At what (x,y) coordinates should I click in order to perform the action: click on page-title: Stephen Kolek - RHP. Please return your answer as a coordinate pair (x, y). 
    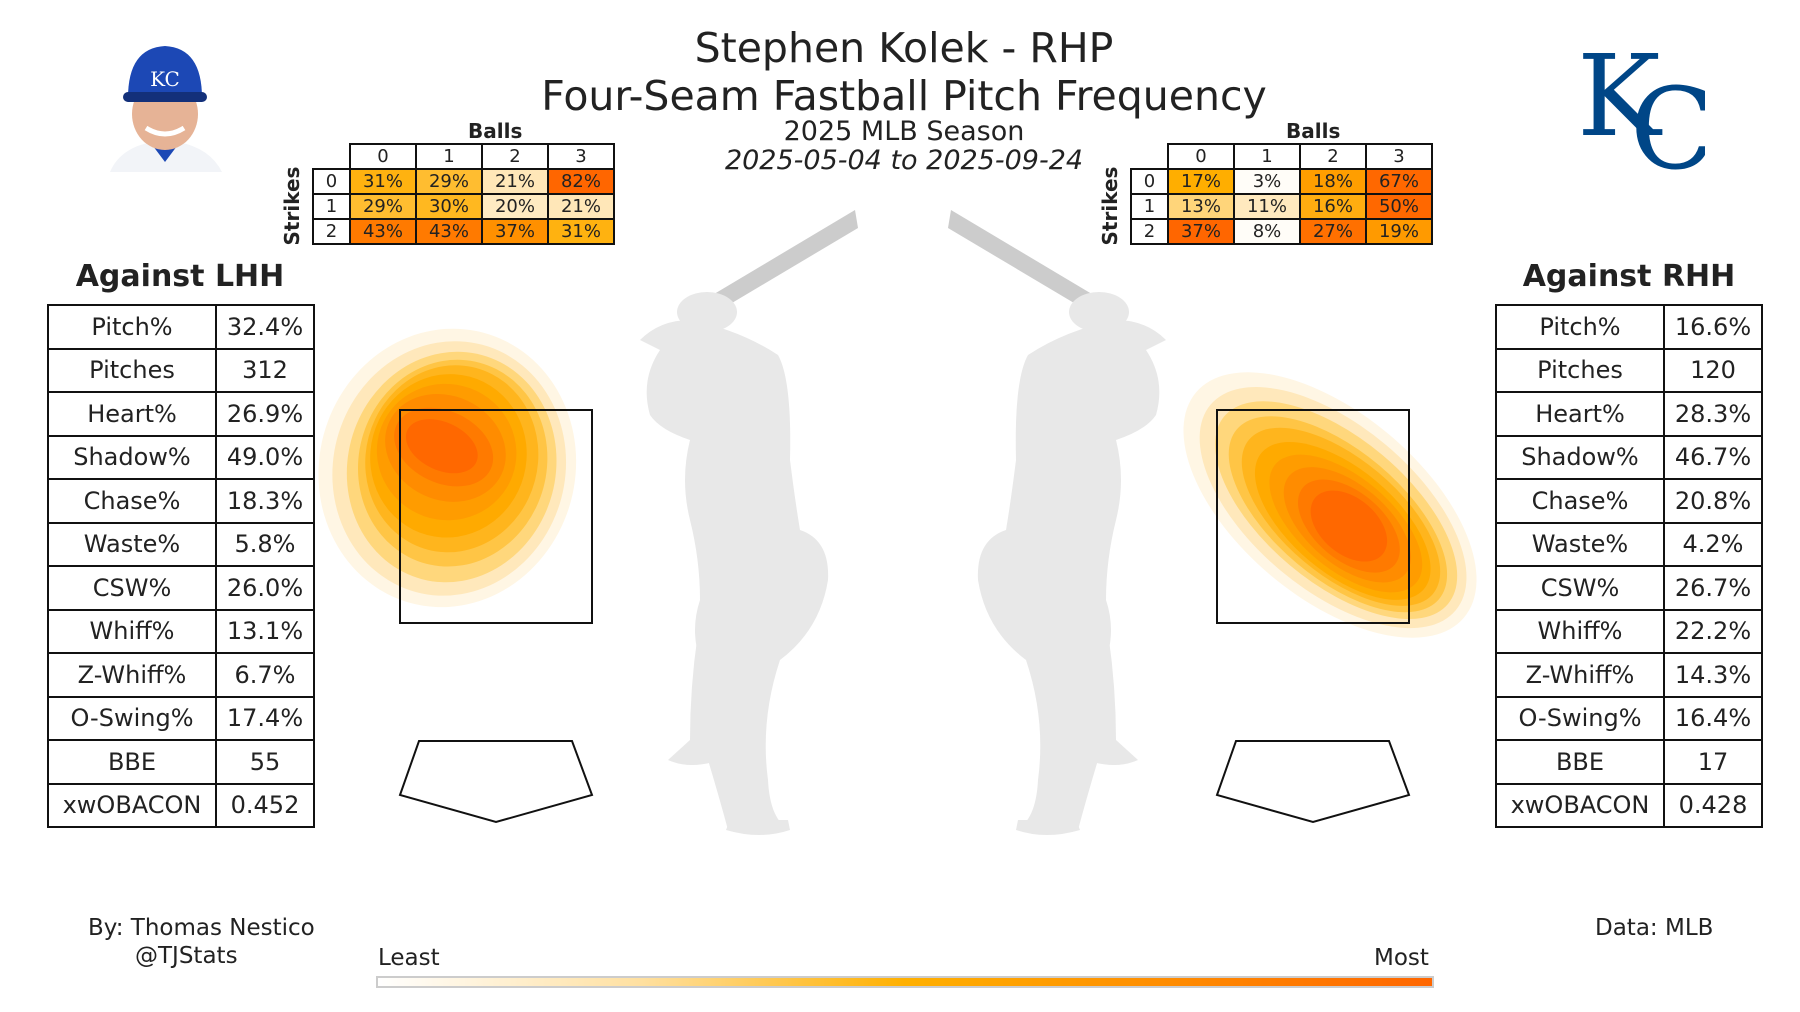
    Looking at the image, I should click on (904, 48).